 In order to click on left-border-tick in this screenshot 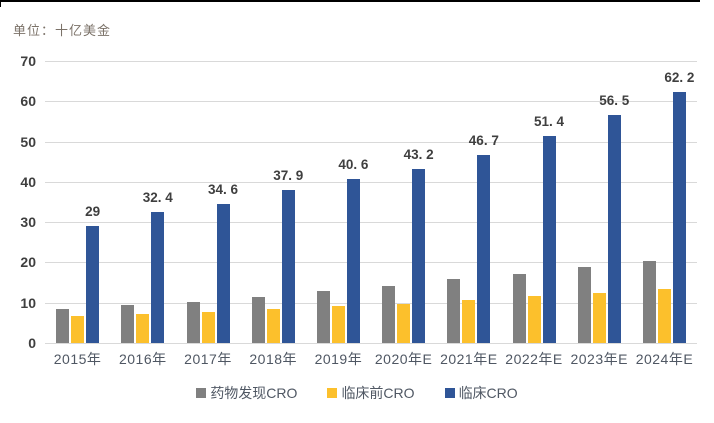, I will do `click(0, 3)`.